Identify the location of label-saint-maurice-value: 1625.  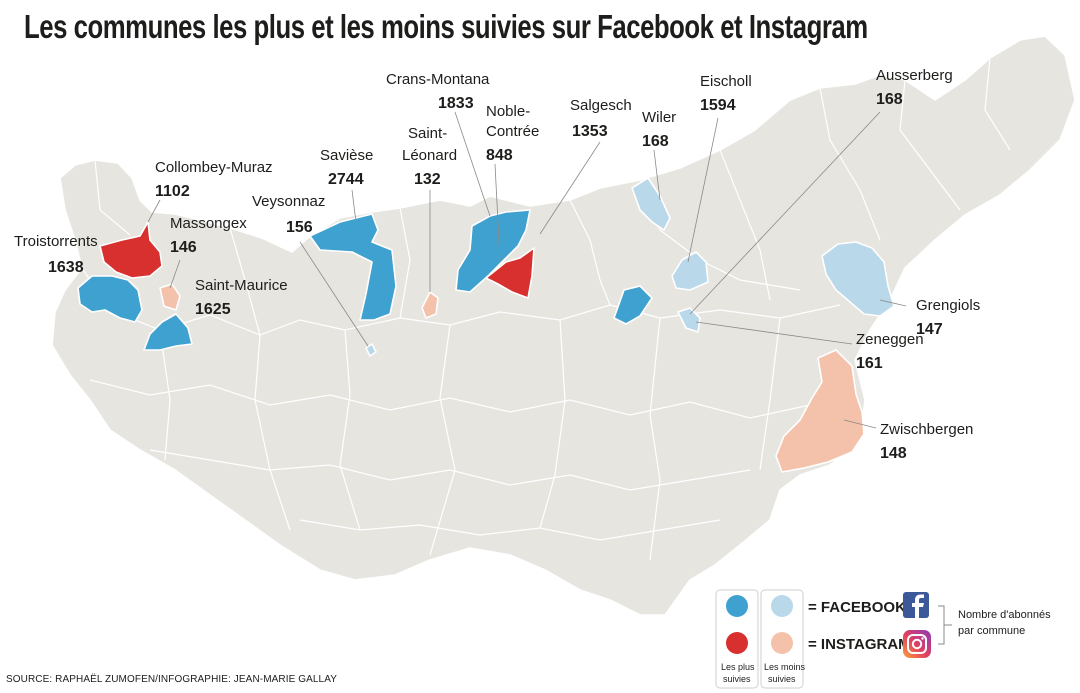
(213, 309).